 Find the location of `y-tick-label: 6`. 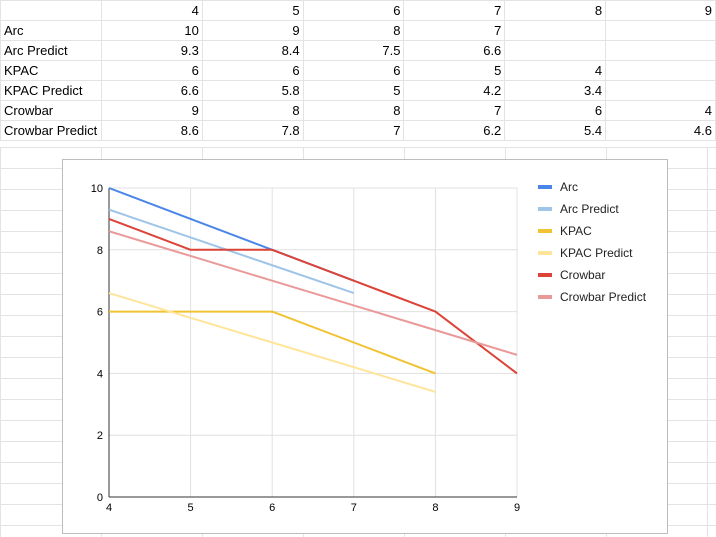

y-tick-label: 6 is located at coordinates (100, 313).